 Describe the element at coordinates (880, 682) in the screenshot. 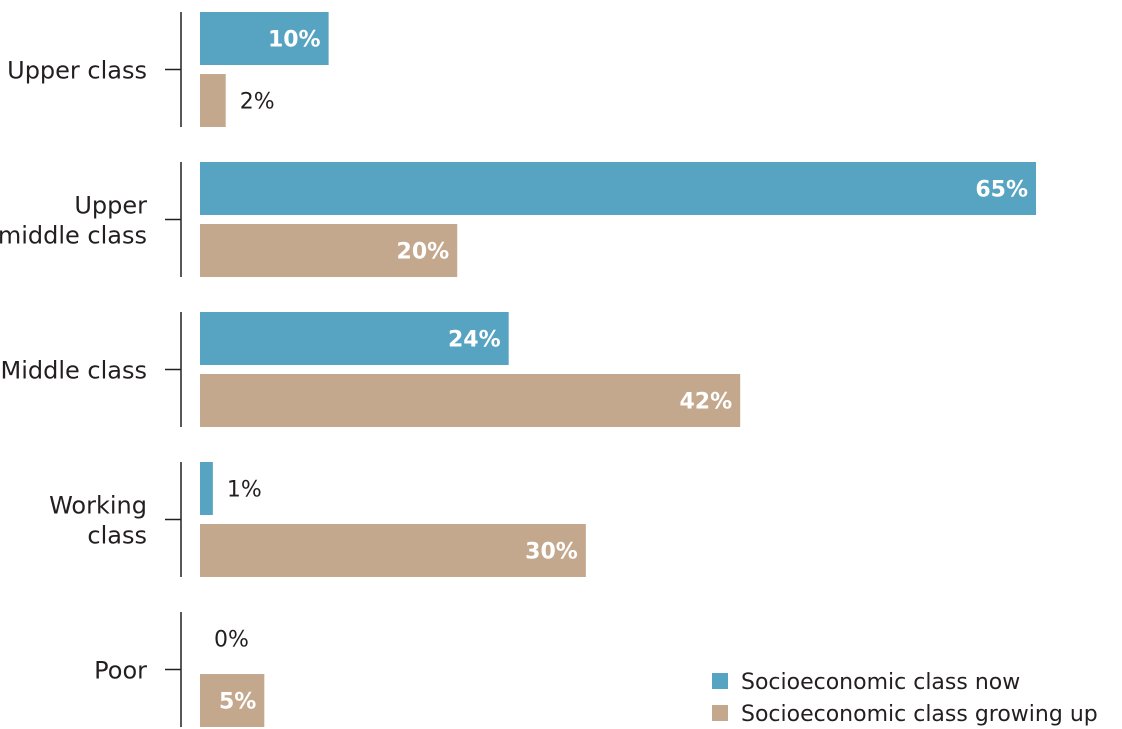

I see `legend-label: Socioeconomic class now` at that location.